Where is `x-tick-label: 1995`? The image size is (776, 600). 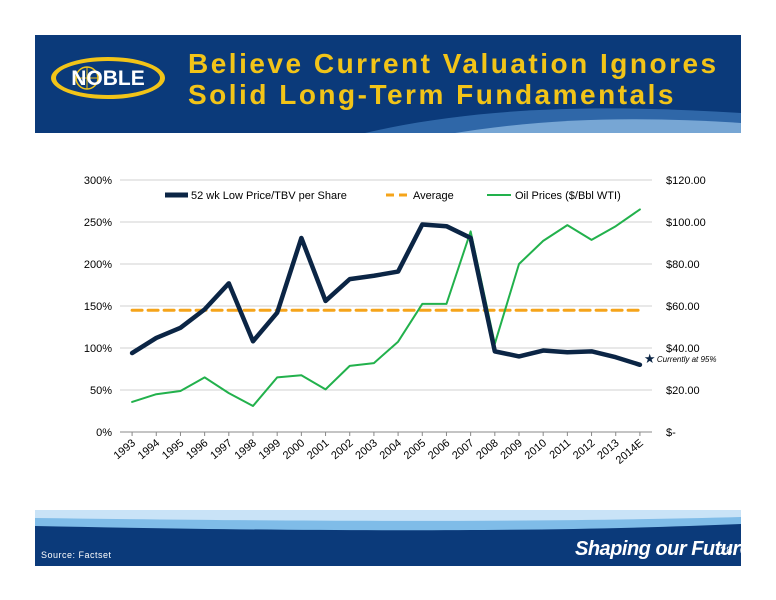
x-tick-label: 1995 is located at coordinates (173, 449).